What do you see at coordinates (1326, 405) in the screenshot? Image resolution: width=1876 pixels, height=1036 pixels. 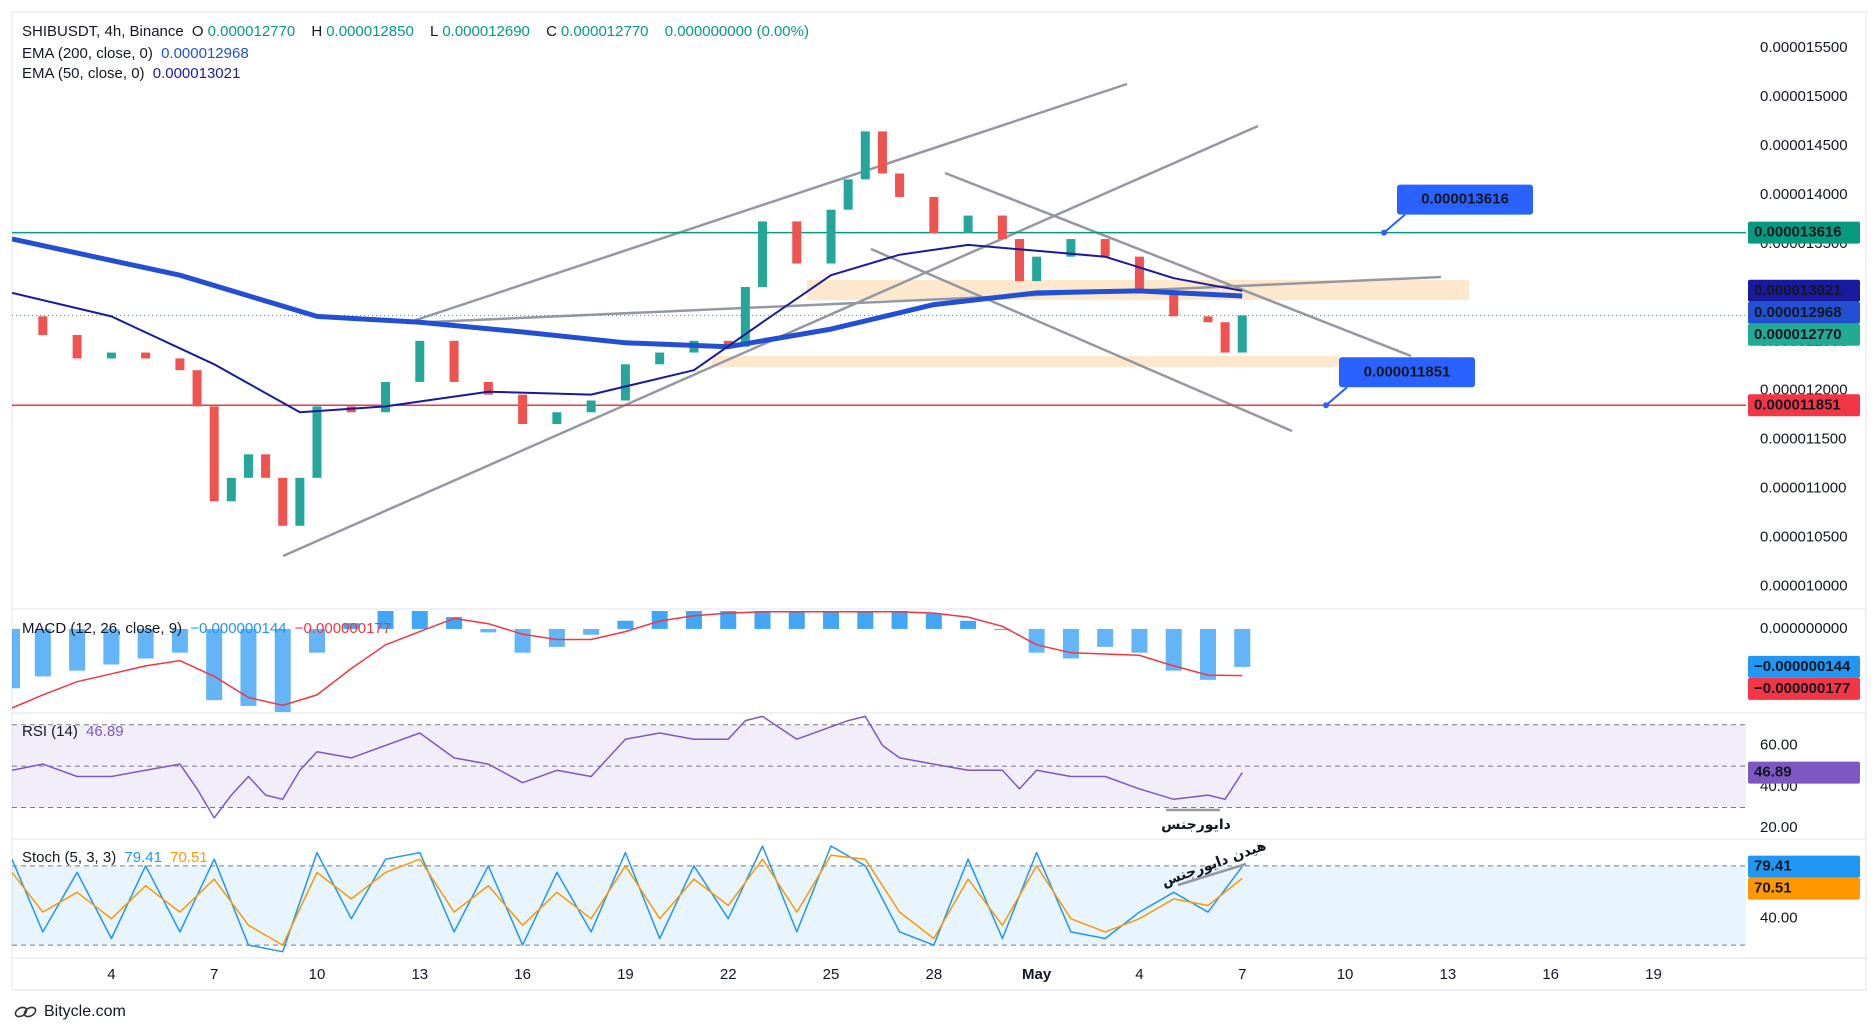 I see `callout-dot` at bounding box center [1326, 405].